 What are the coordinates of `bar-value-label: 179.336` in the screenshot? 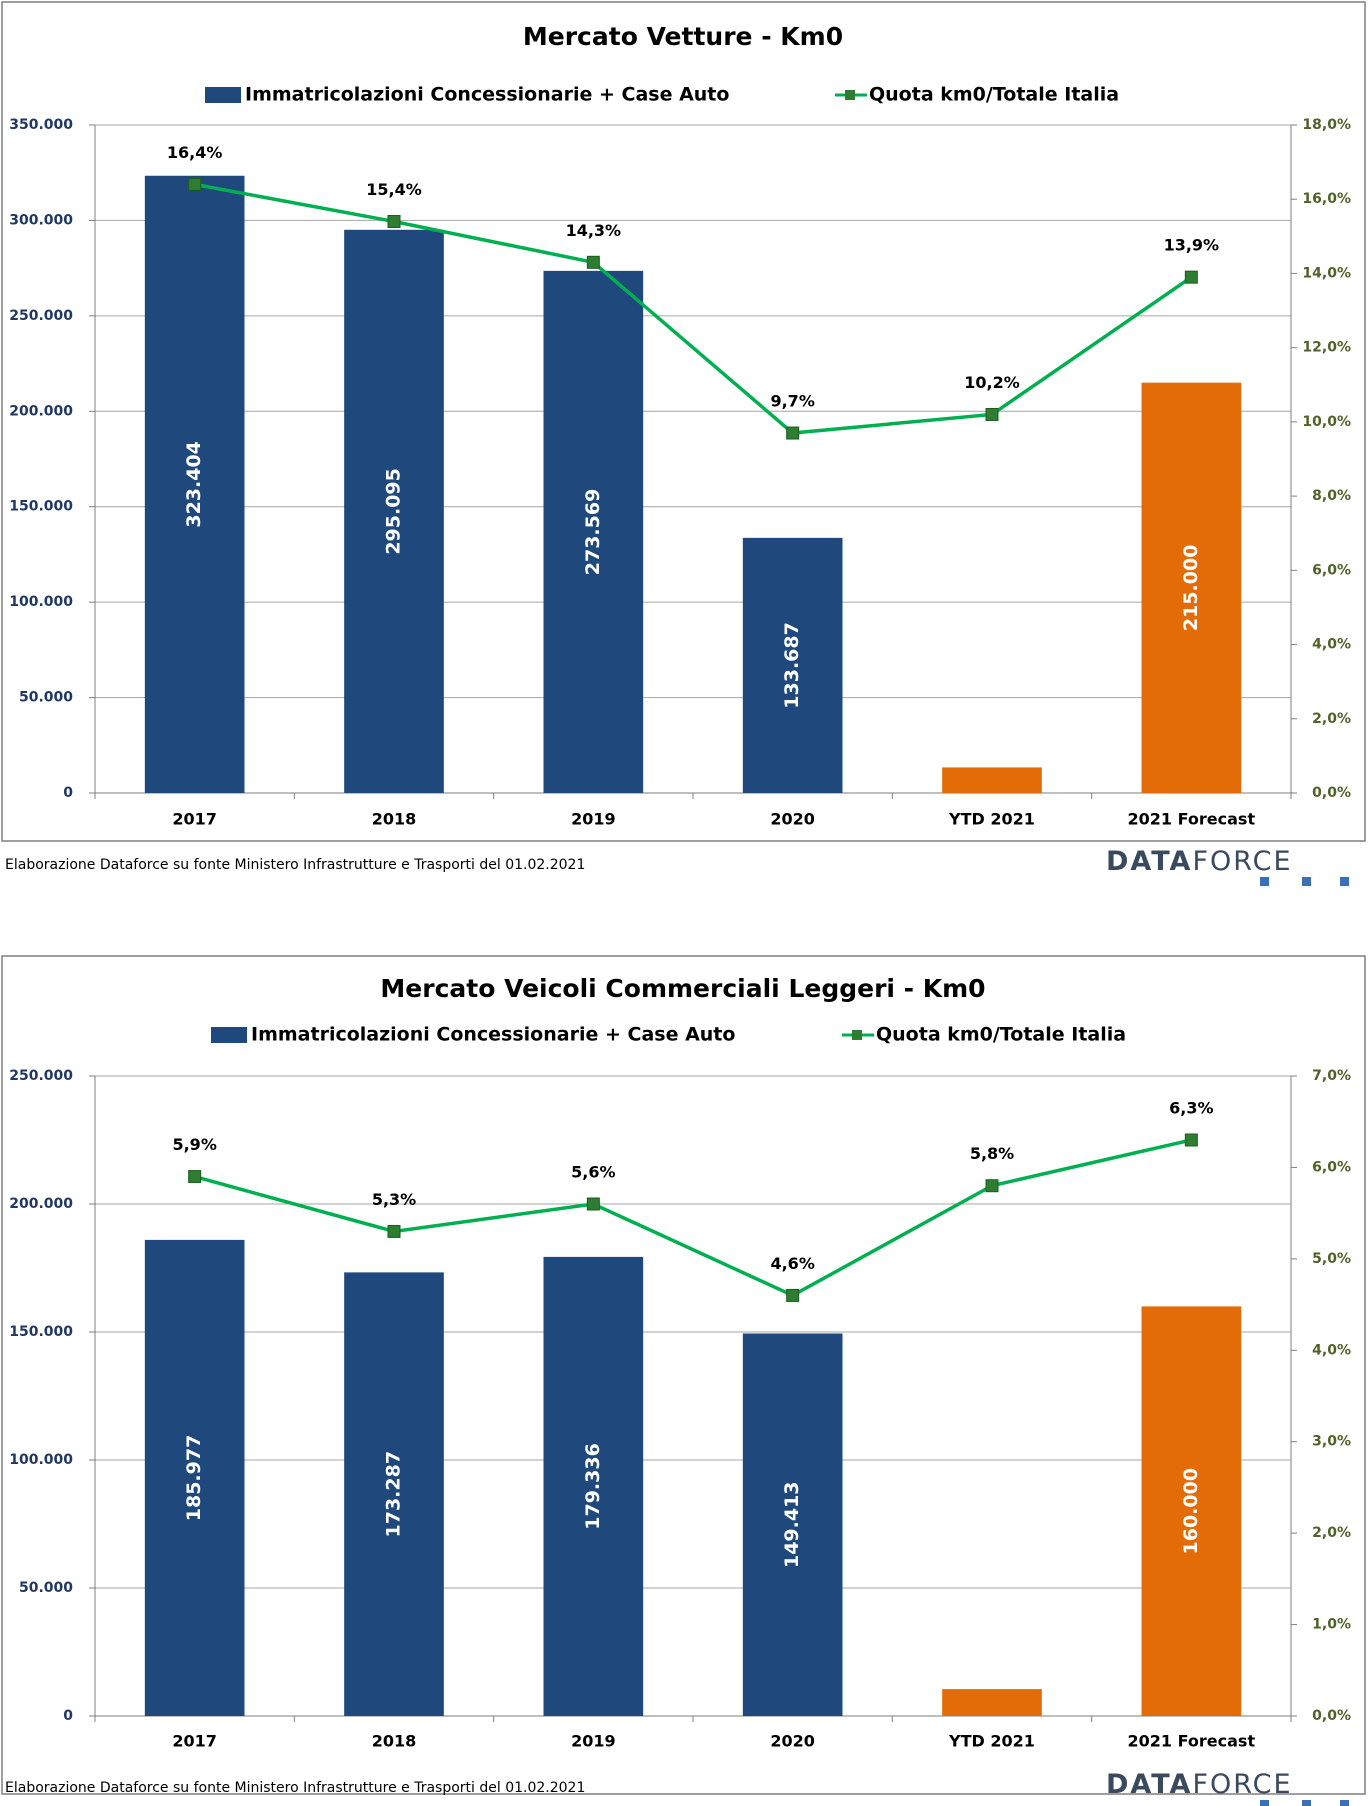 It's located at (593, 1486).